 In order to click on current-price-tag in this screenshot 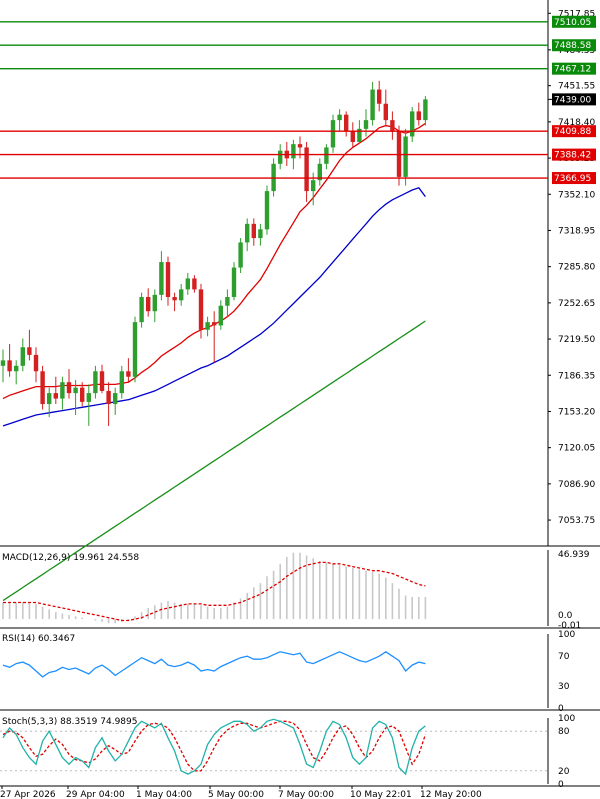, I will do `click(574, 99)`.